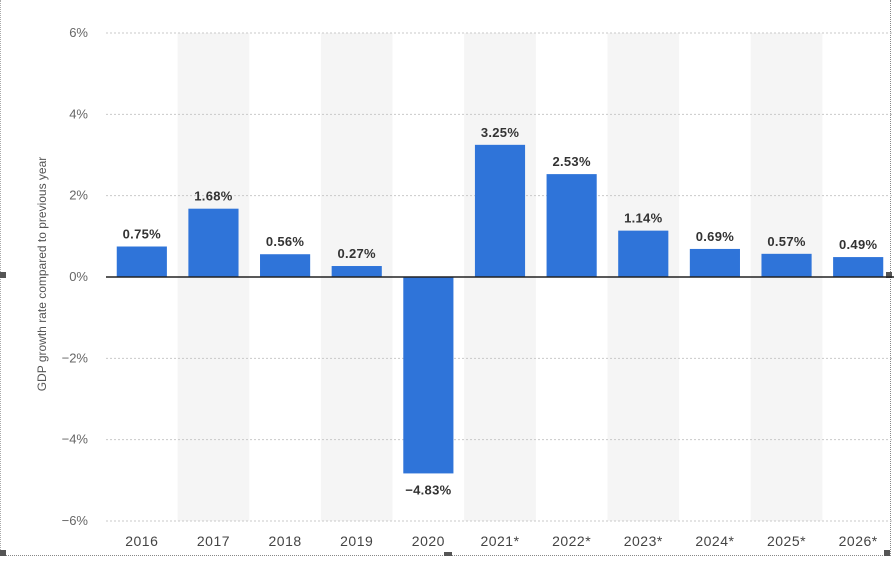 The width and height of the screenshot is (894, 562). Describe the element at coordinates (357, 253) in the screenshot. I see `data-label-2019: 0.27%` at that location.